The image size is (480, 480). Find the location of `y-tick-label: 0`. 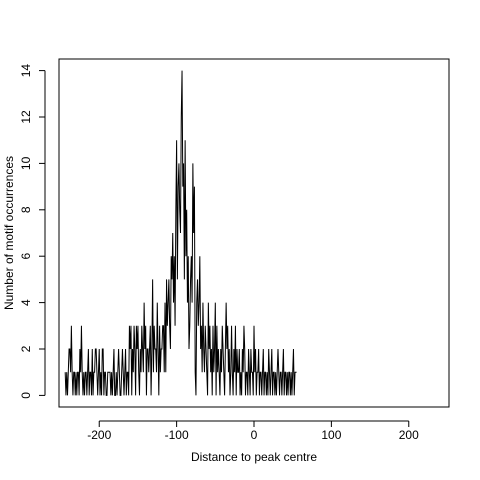

y-tick-label: 0 is located at coordinates (26, 395).